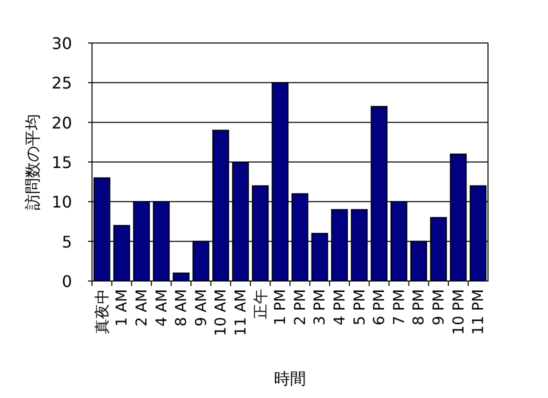 The height and width of the screenshot is (398, 548). I want to click on y-tick-label: 5, so click(67, 242).